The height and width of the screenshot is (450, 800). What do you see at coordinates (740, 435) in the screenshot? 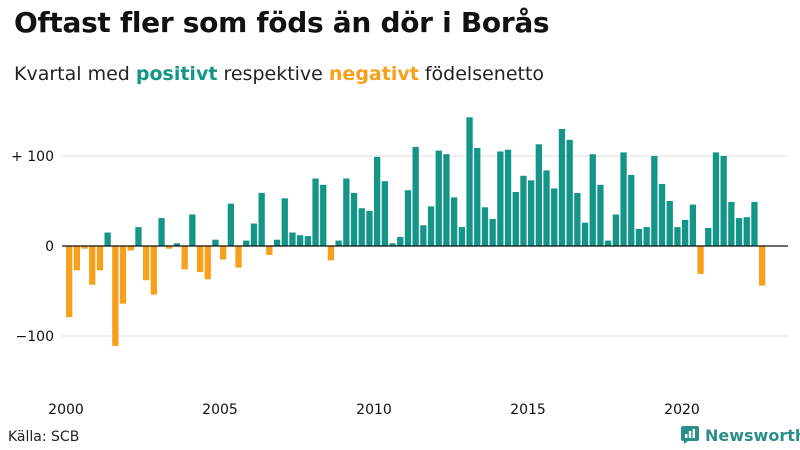
I see `brand-logo: Newsworthy` at bounding box center [740, 435].